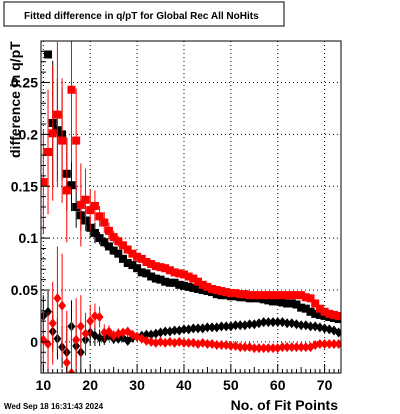 The width and height of the screenshot is (400, 414). What do you see at coordinates (184, 385) in the screenshot?
I see `x-tick-label: 40` at bounding box center [184, 385].